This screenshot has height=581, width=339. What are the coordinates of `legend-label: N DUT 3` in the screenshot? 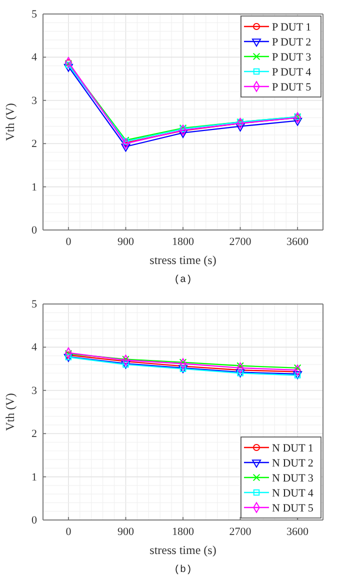 It's located at (293, 478).